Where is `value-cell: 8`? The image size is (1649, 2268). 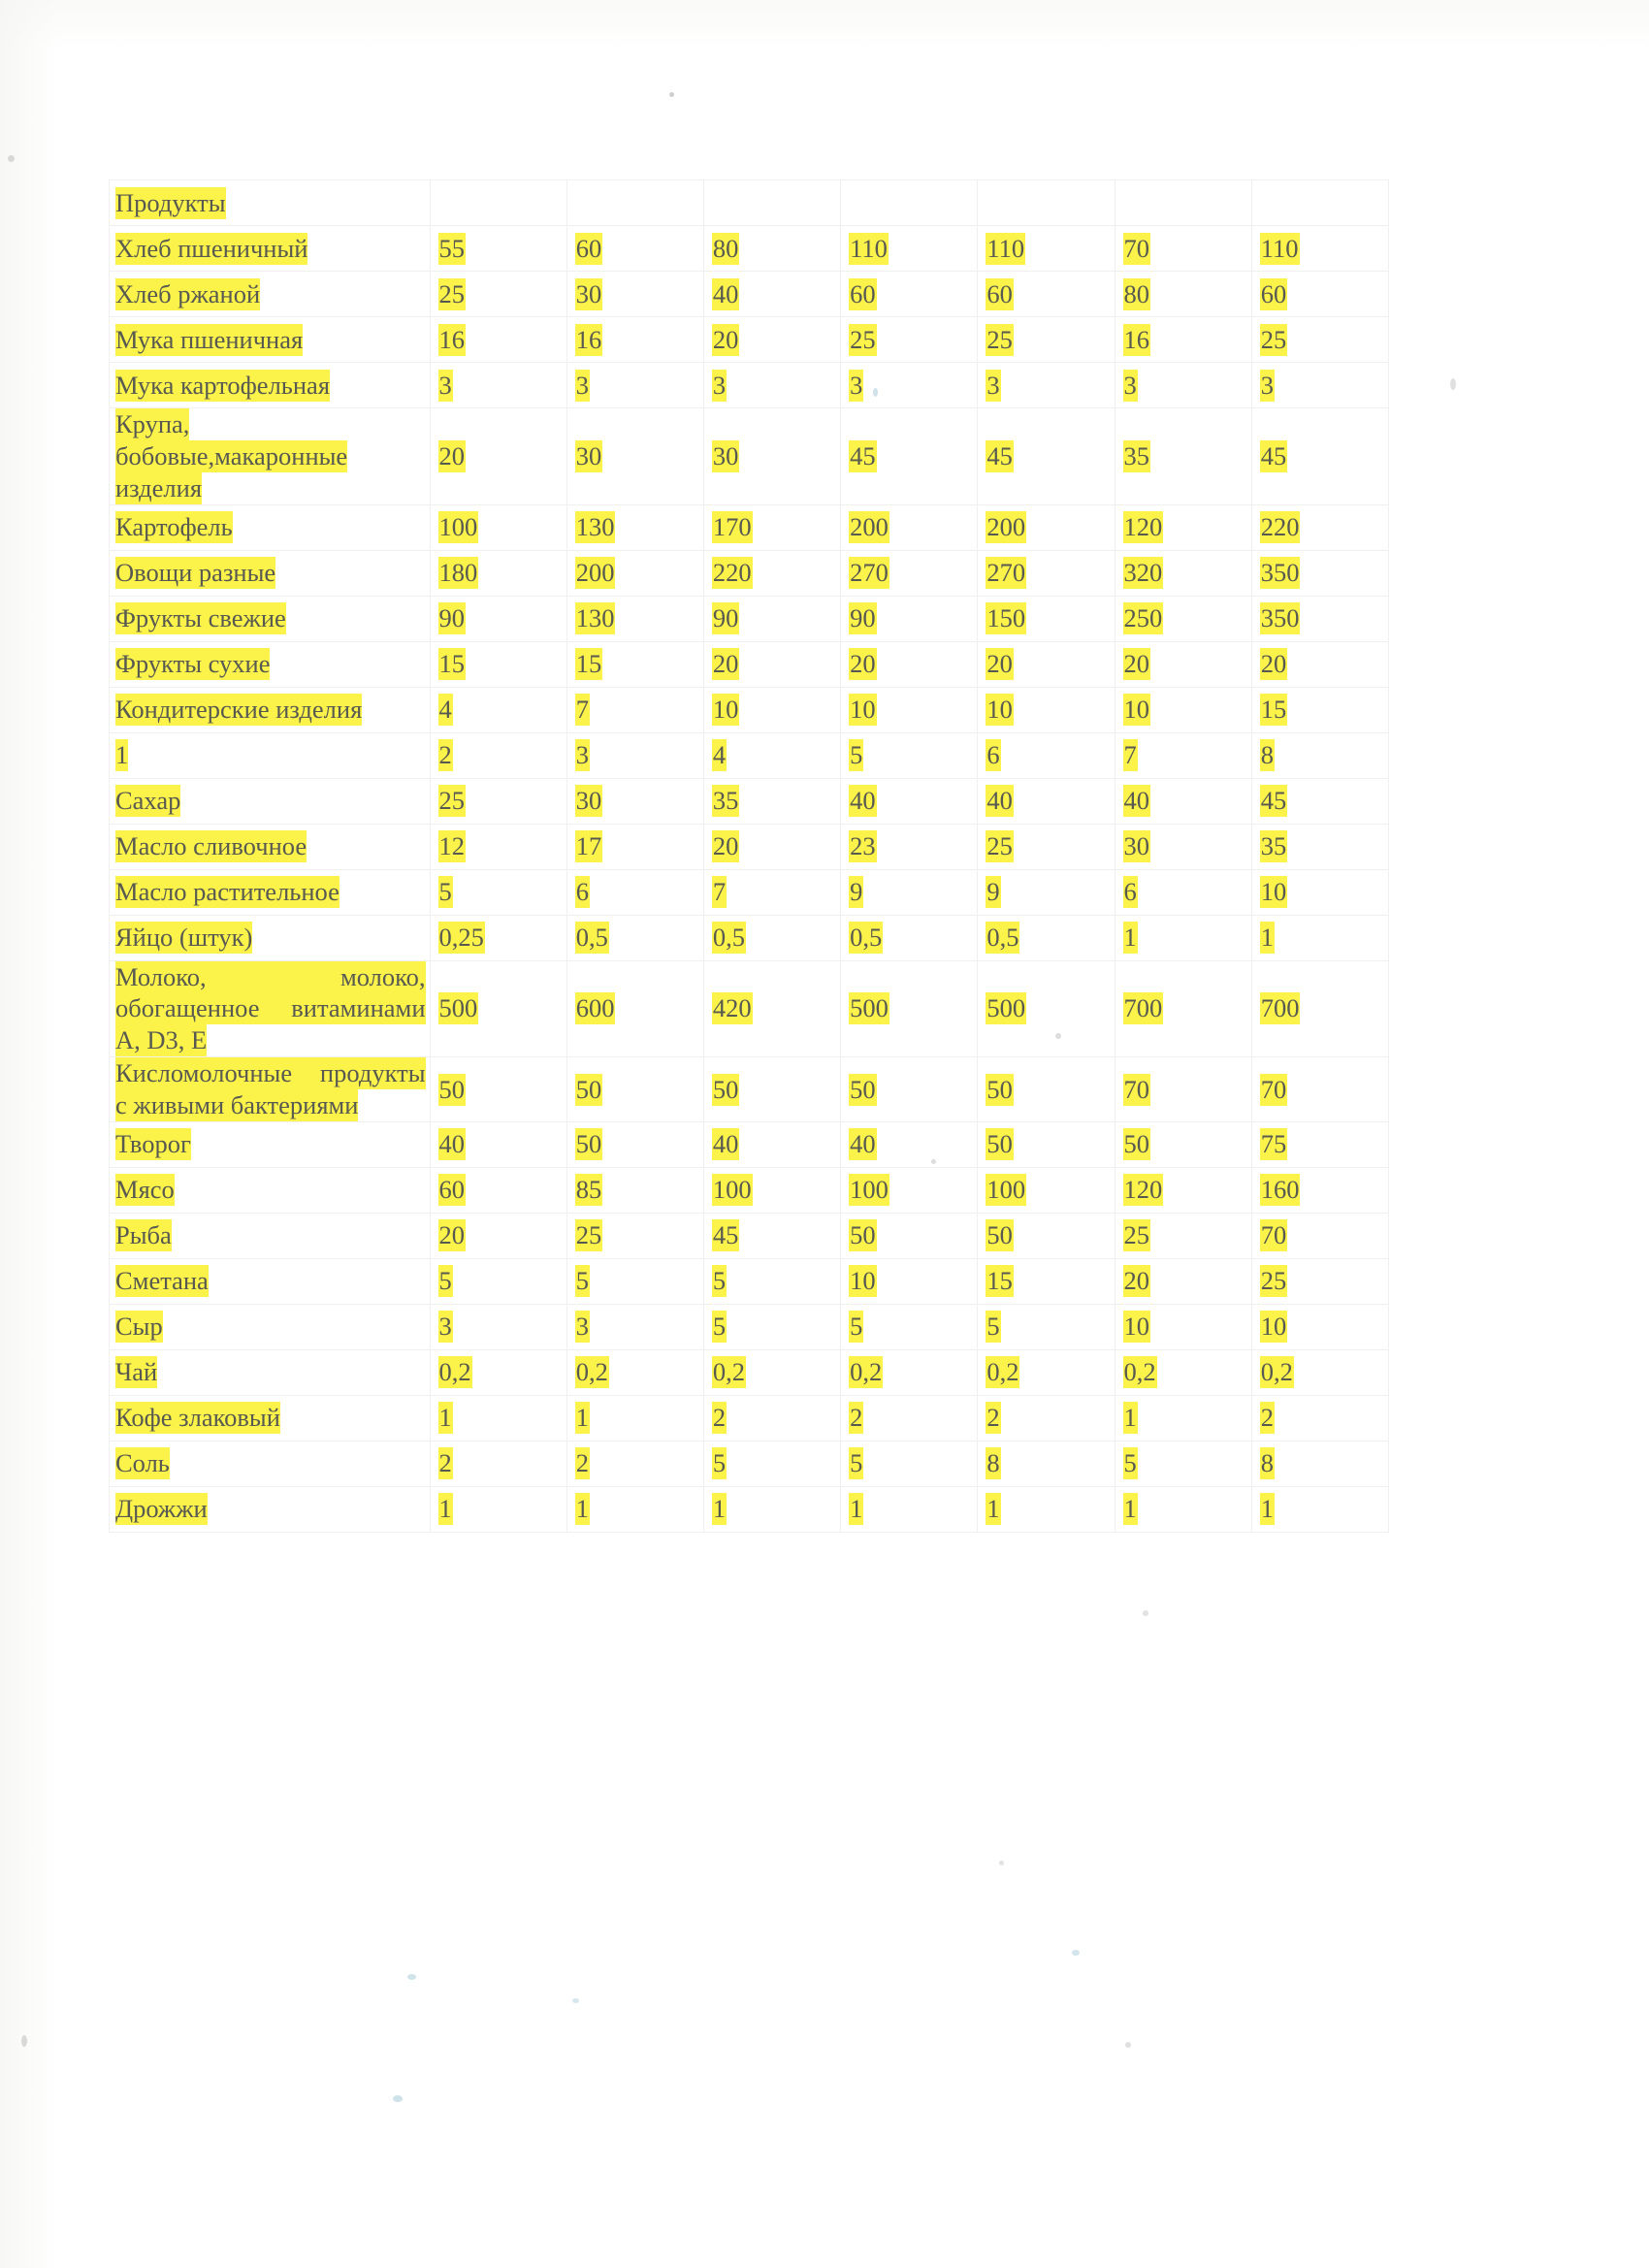
value-cell: 8 is located at coordinates (1046, 1463).